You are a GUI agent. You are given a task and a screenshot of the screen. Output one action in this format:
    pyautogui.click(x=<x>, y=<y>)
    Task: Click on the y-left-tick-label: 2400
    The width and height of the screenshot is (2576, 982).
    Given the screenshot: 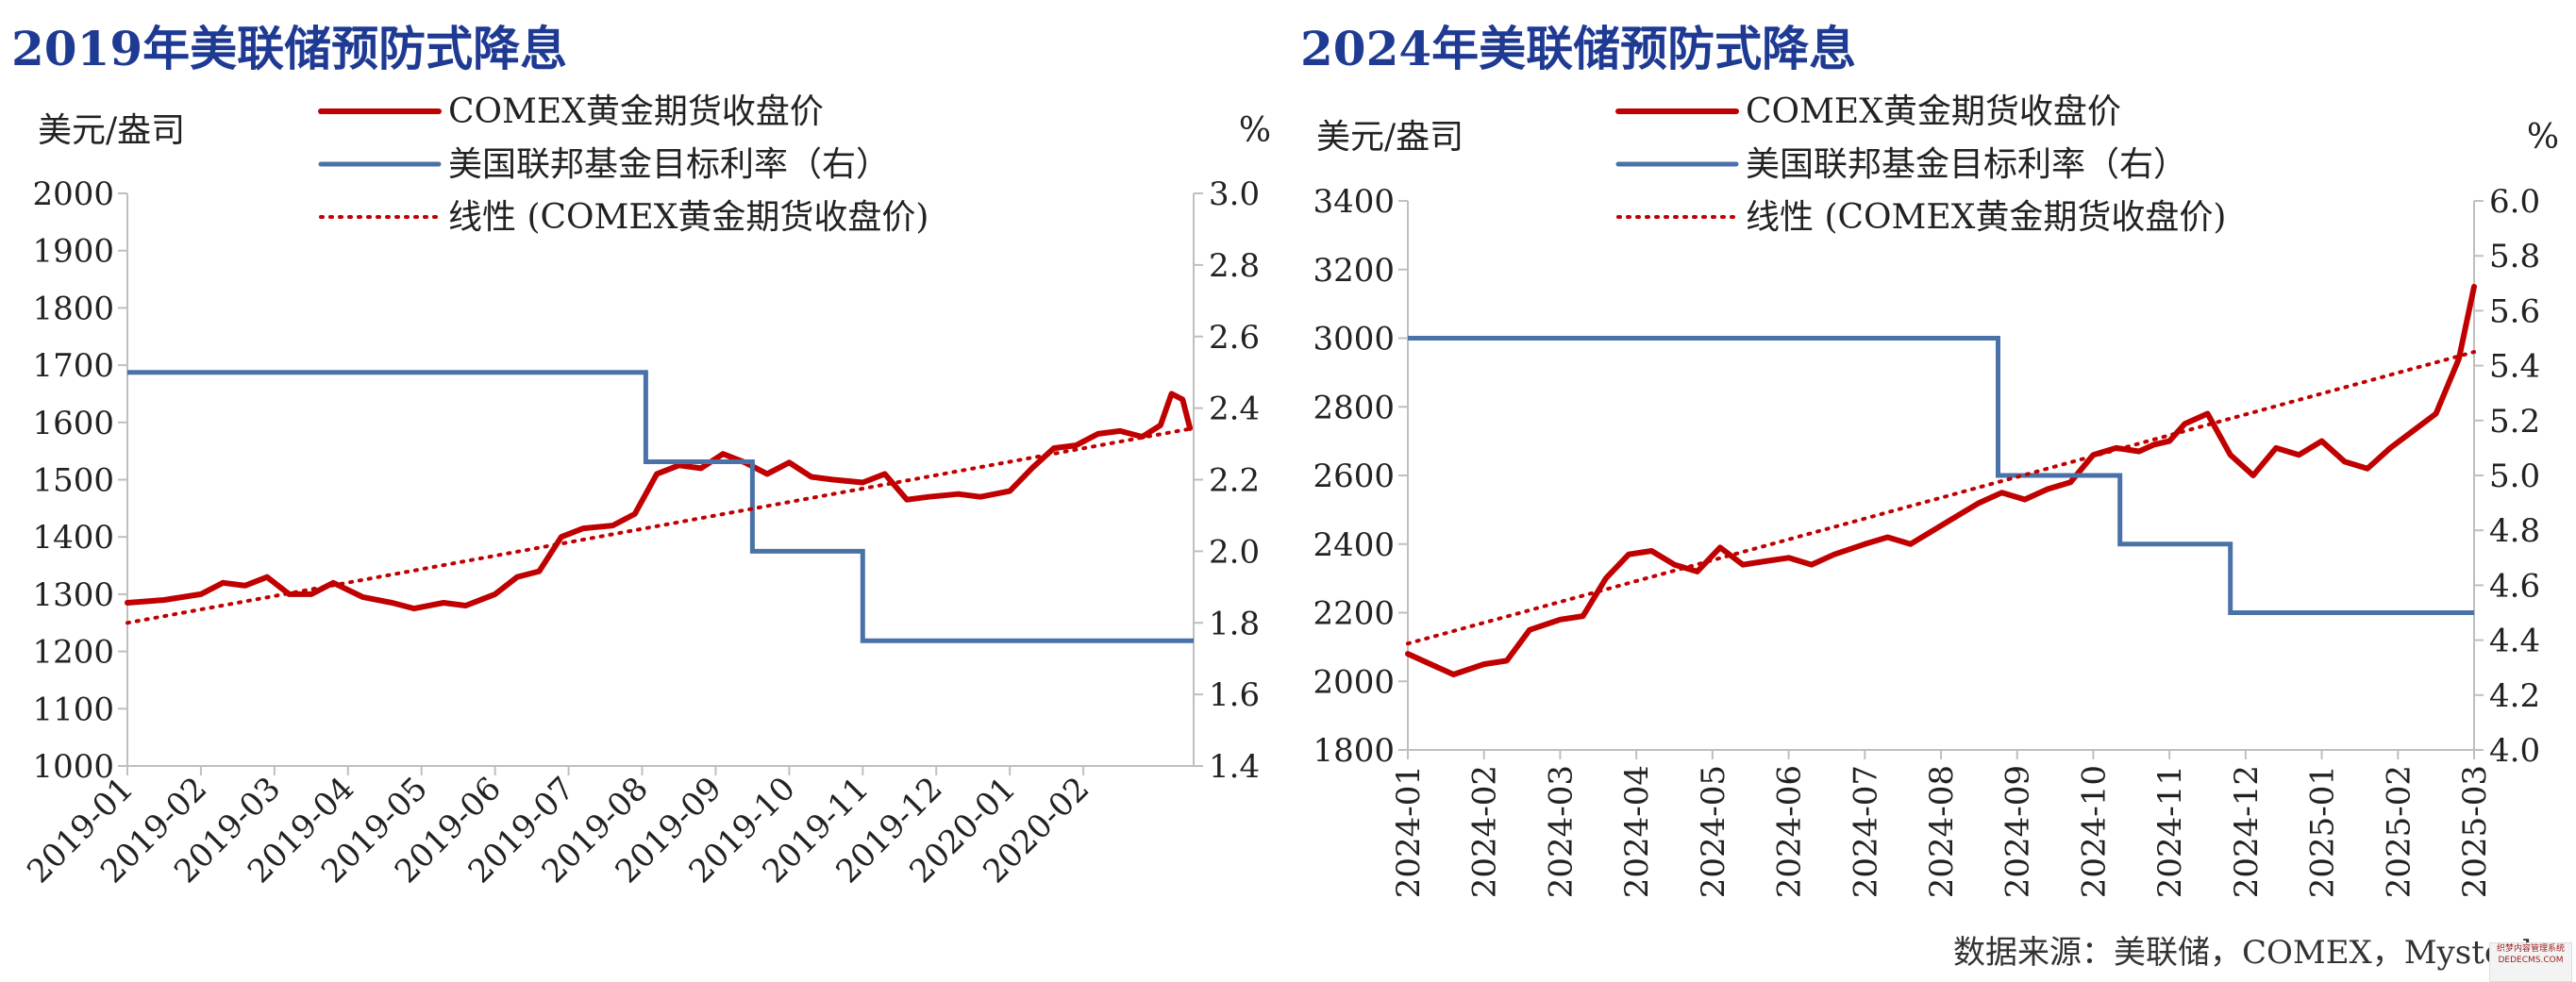 What is the action you would take?
    pyautogui.click(x=1354, y=545)
    